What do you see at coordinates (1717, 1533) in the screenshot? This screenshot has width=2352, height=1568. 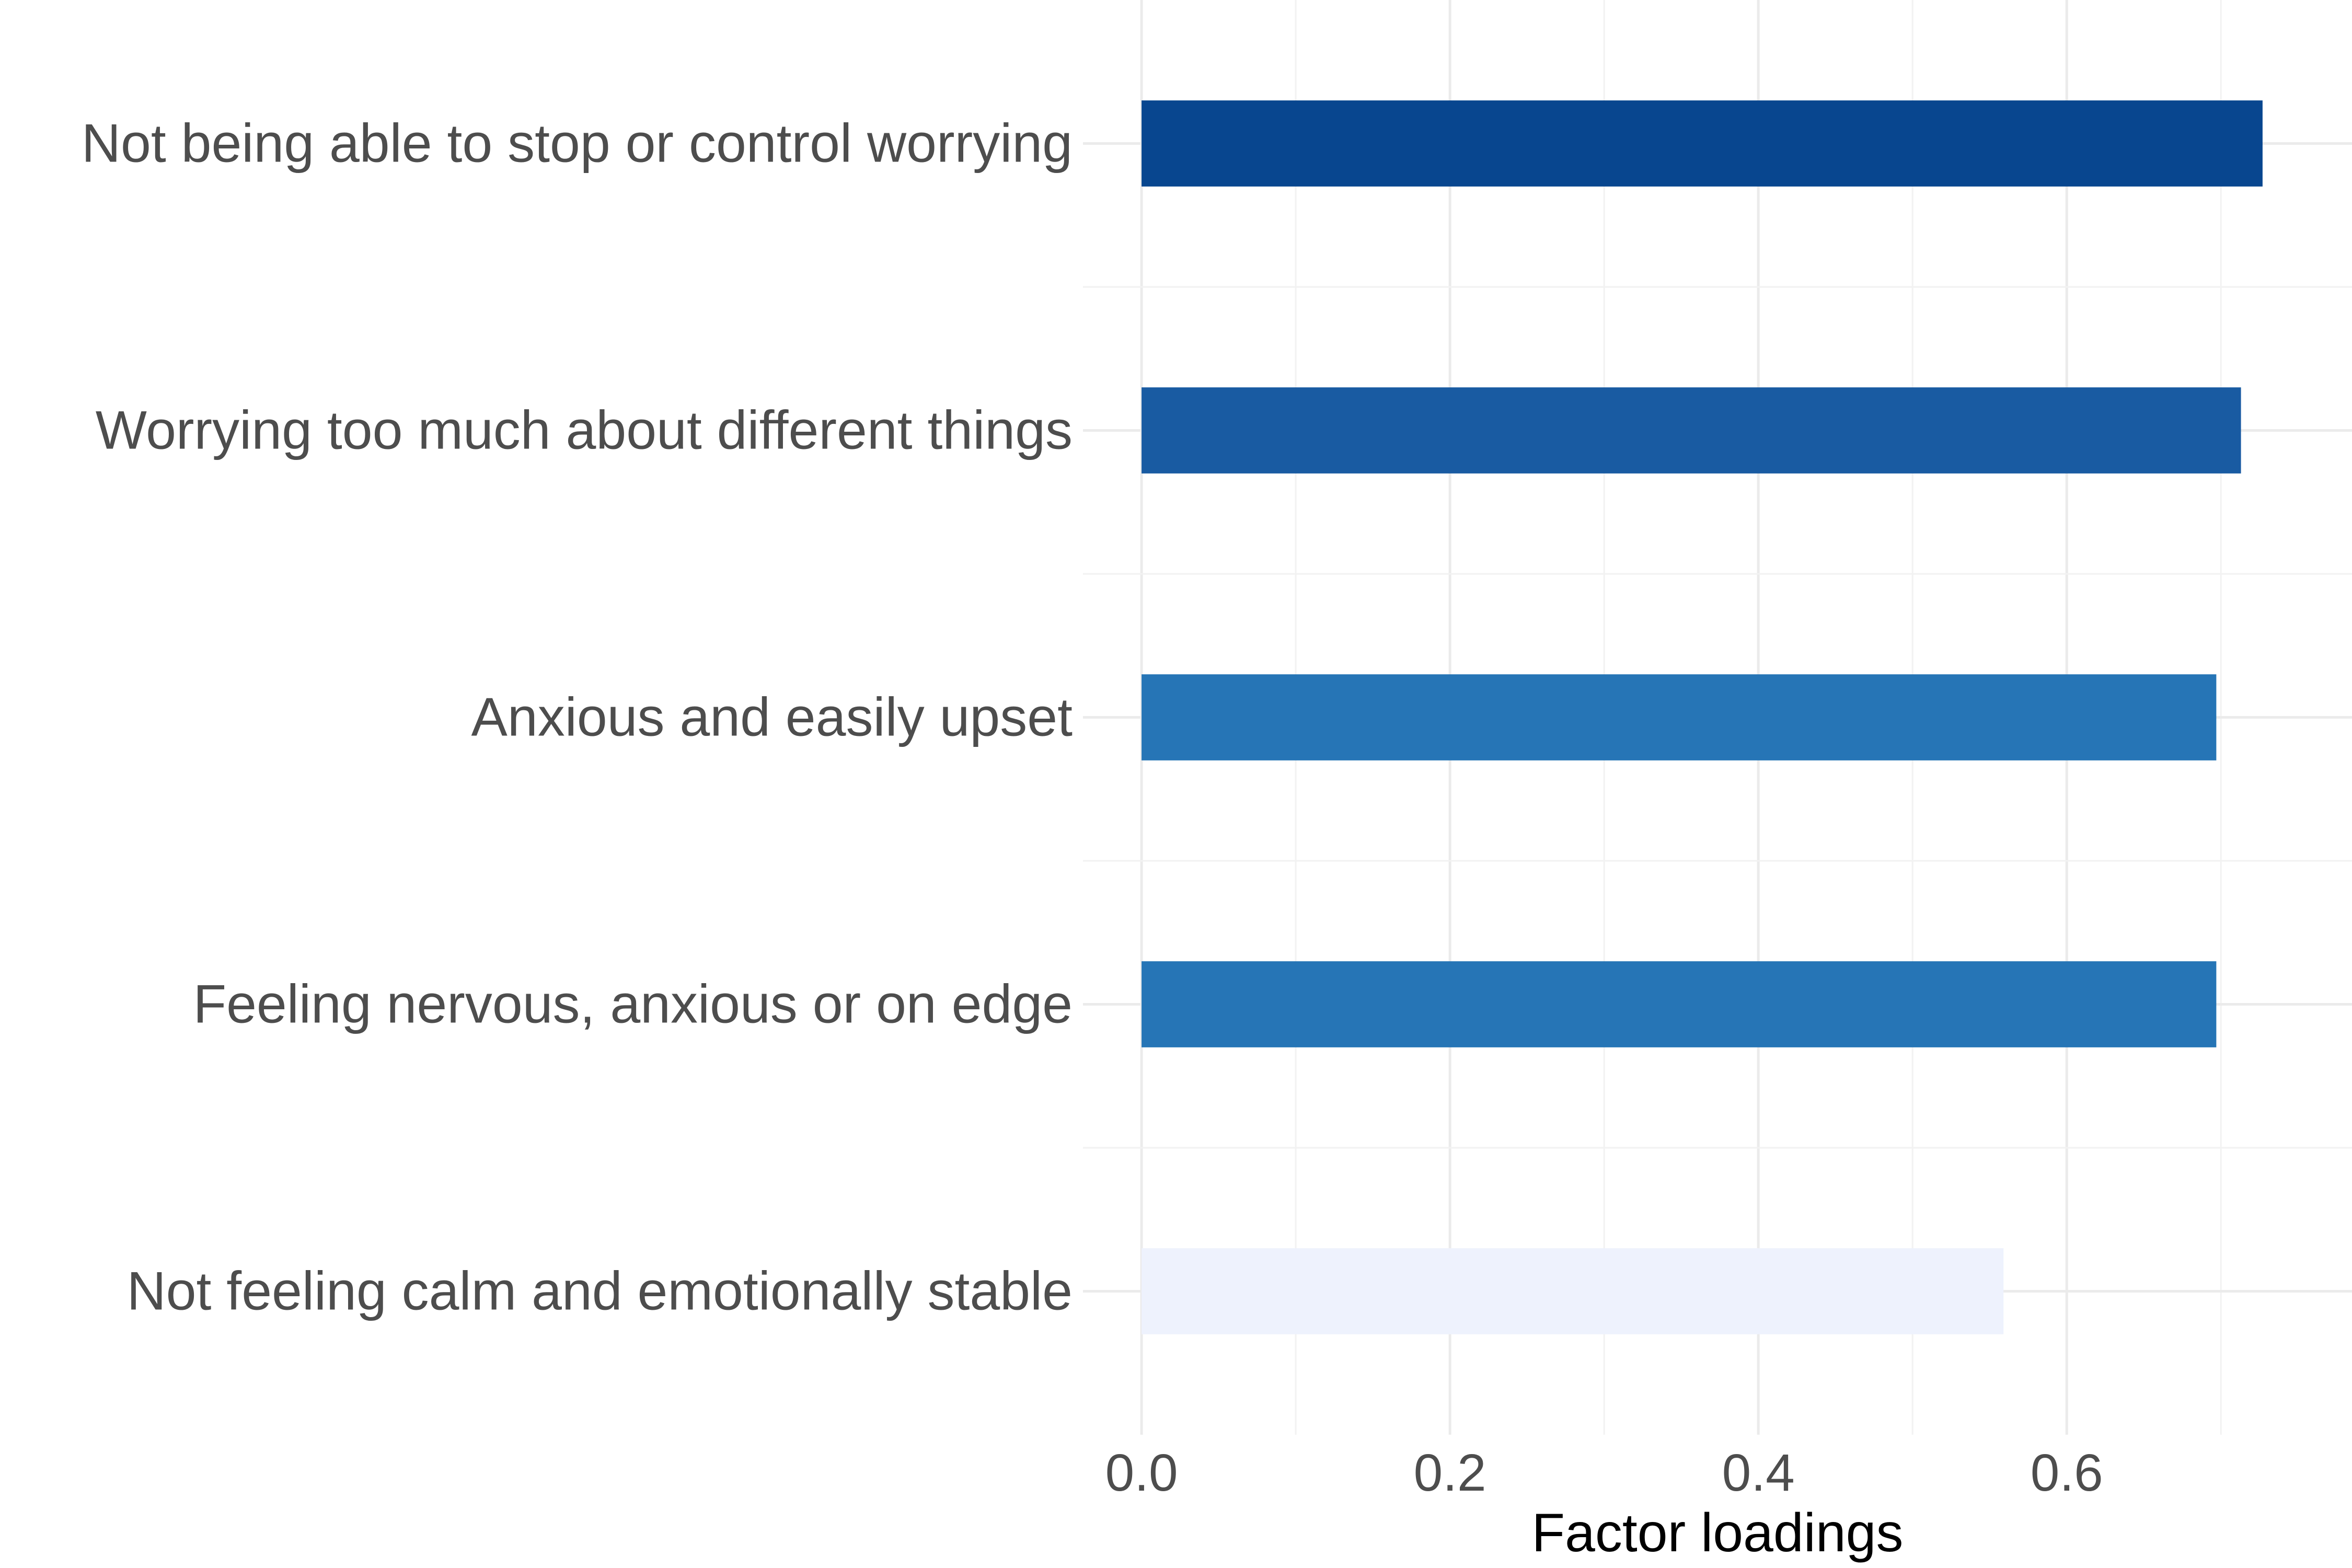 I see `x-axis-title: Factor loadings` at bounding box center [1717, 1533].